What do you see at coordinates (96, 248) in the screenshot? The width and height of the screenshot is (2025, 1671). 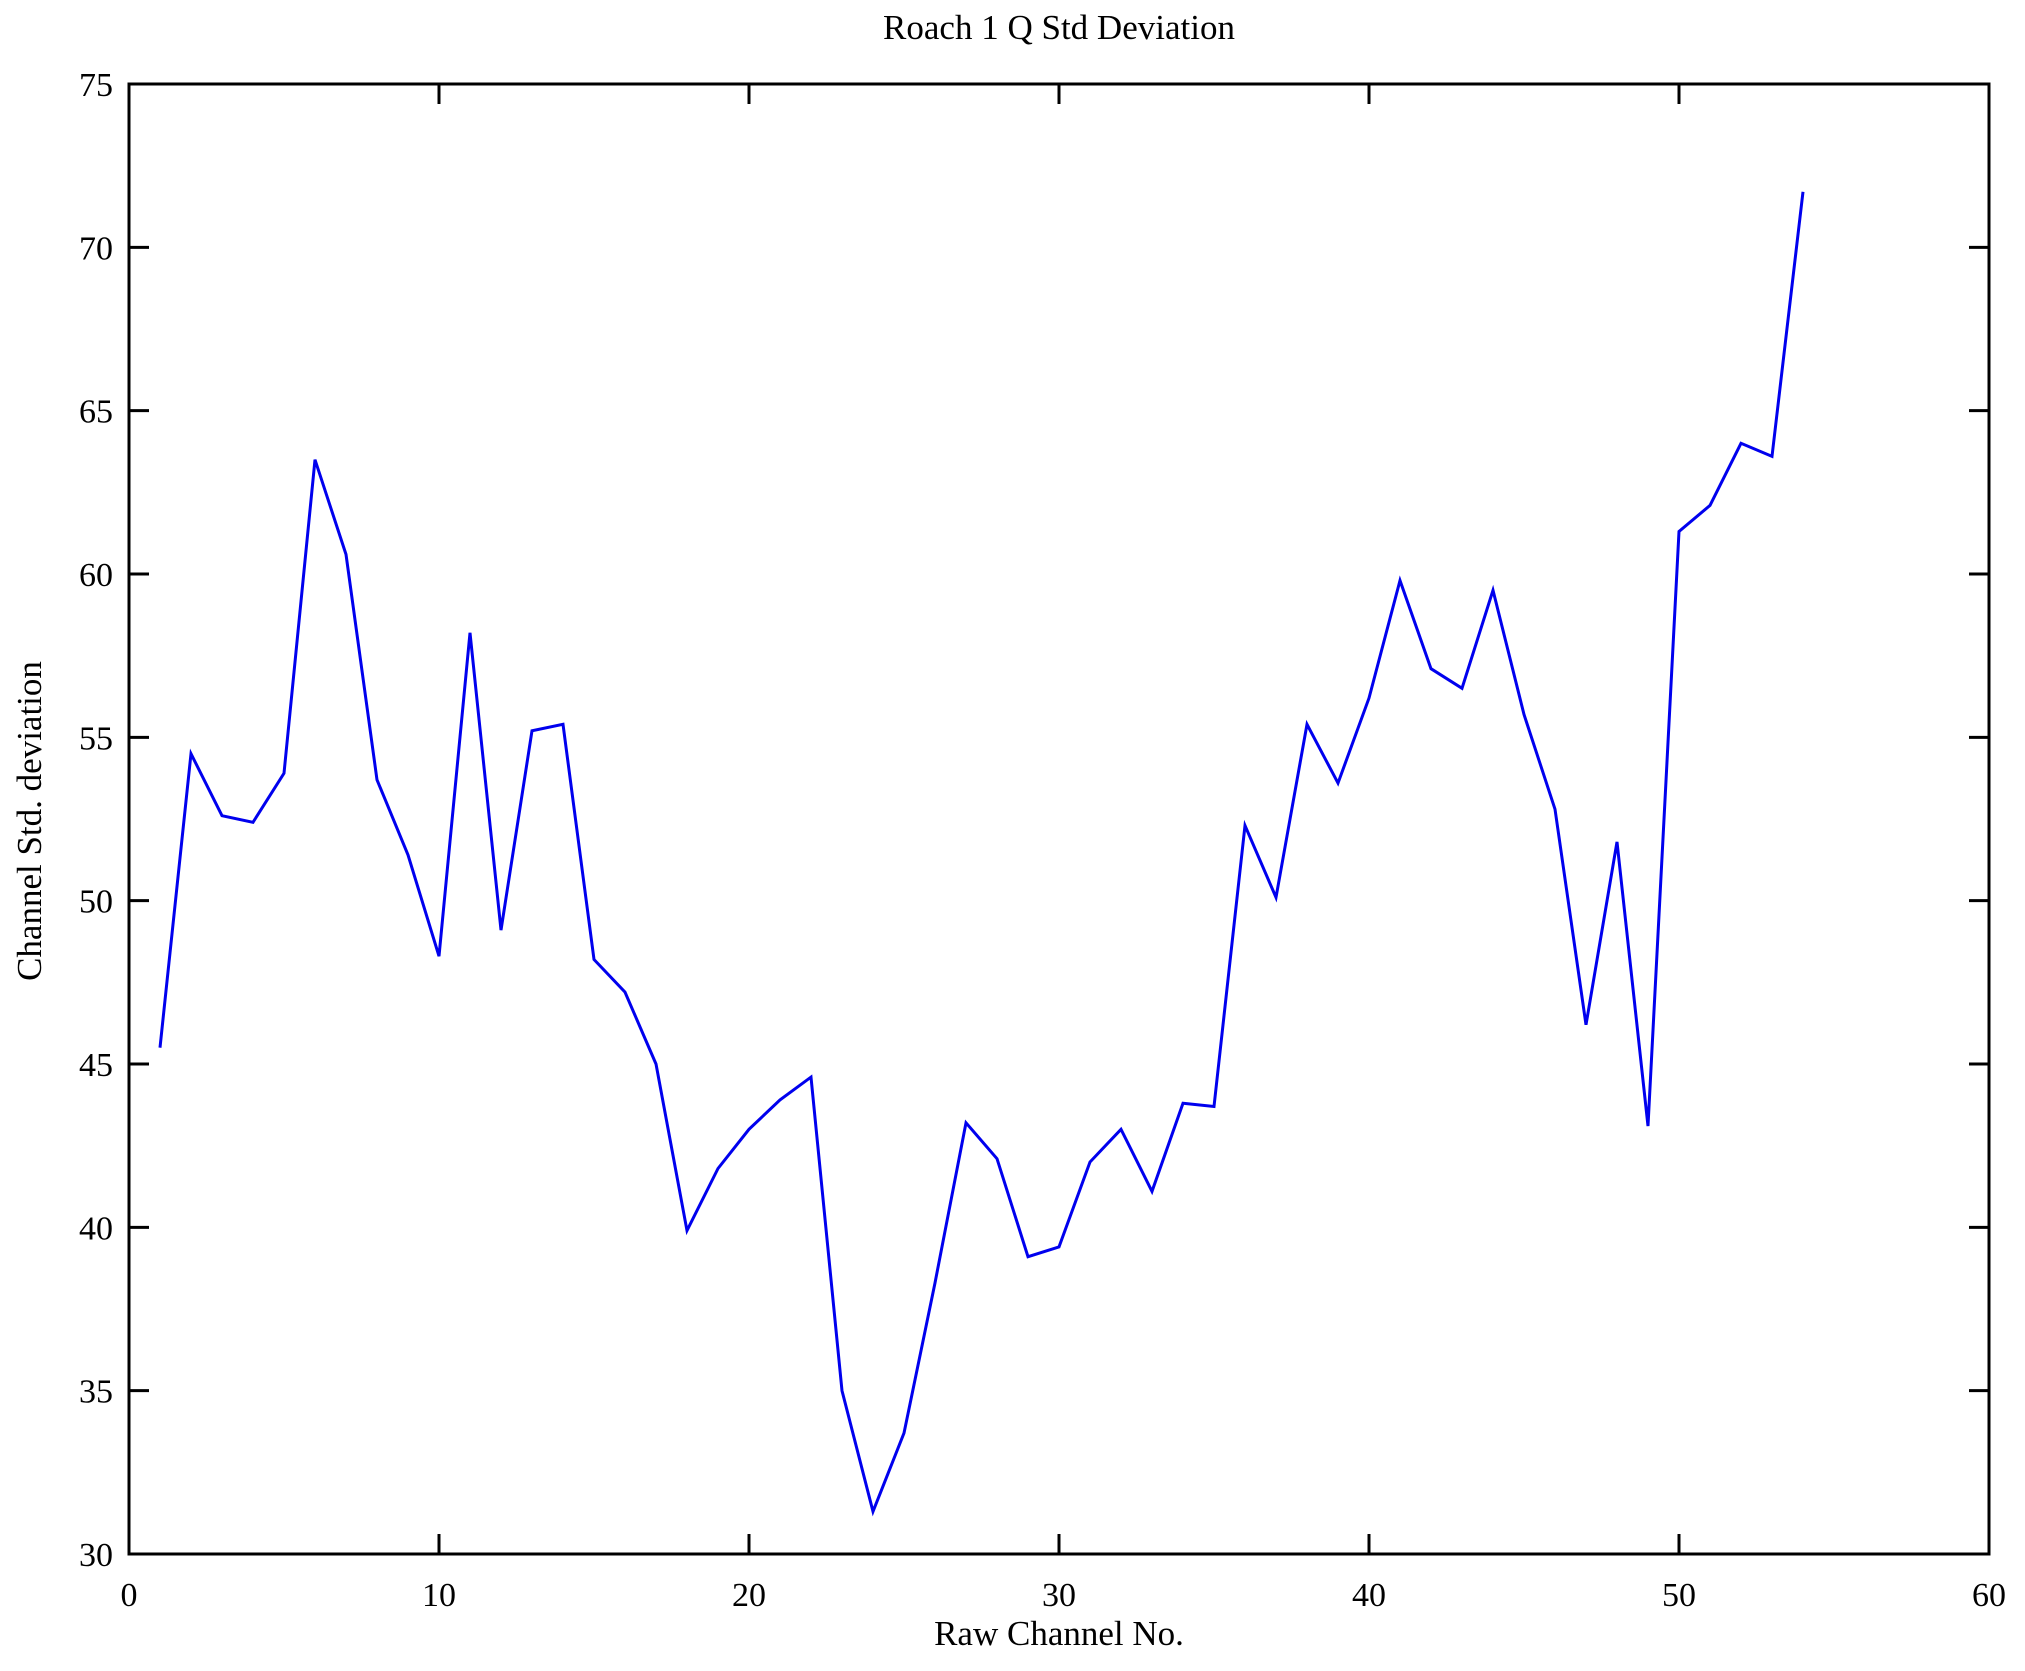 I see `y-tick-label: 70` at bounding box center [96, 248].